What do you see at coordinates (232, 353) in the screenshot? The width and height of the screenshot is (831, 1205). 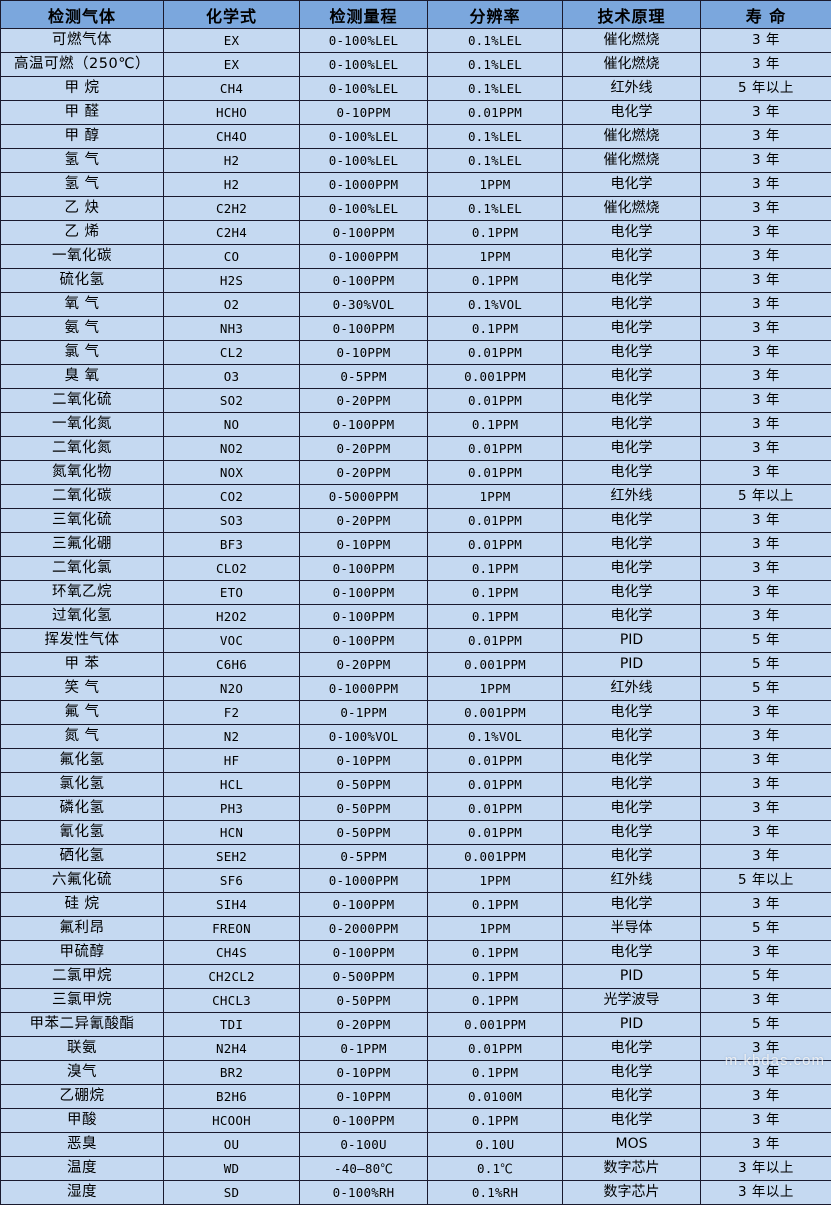 I see `cell-formula: CL2` at bounding box center [232, 353].